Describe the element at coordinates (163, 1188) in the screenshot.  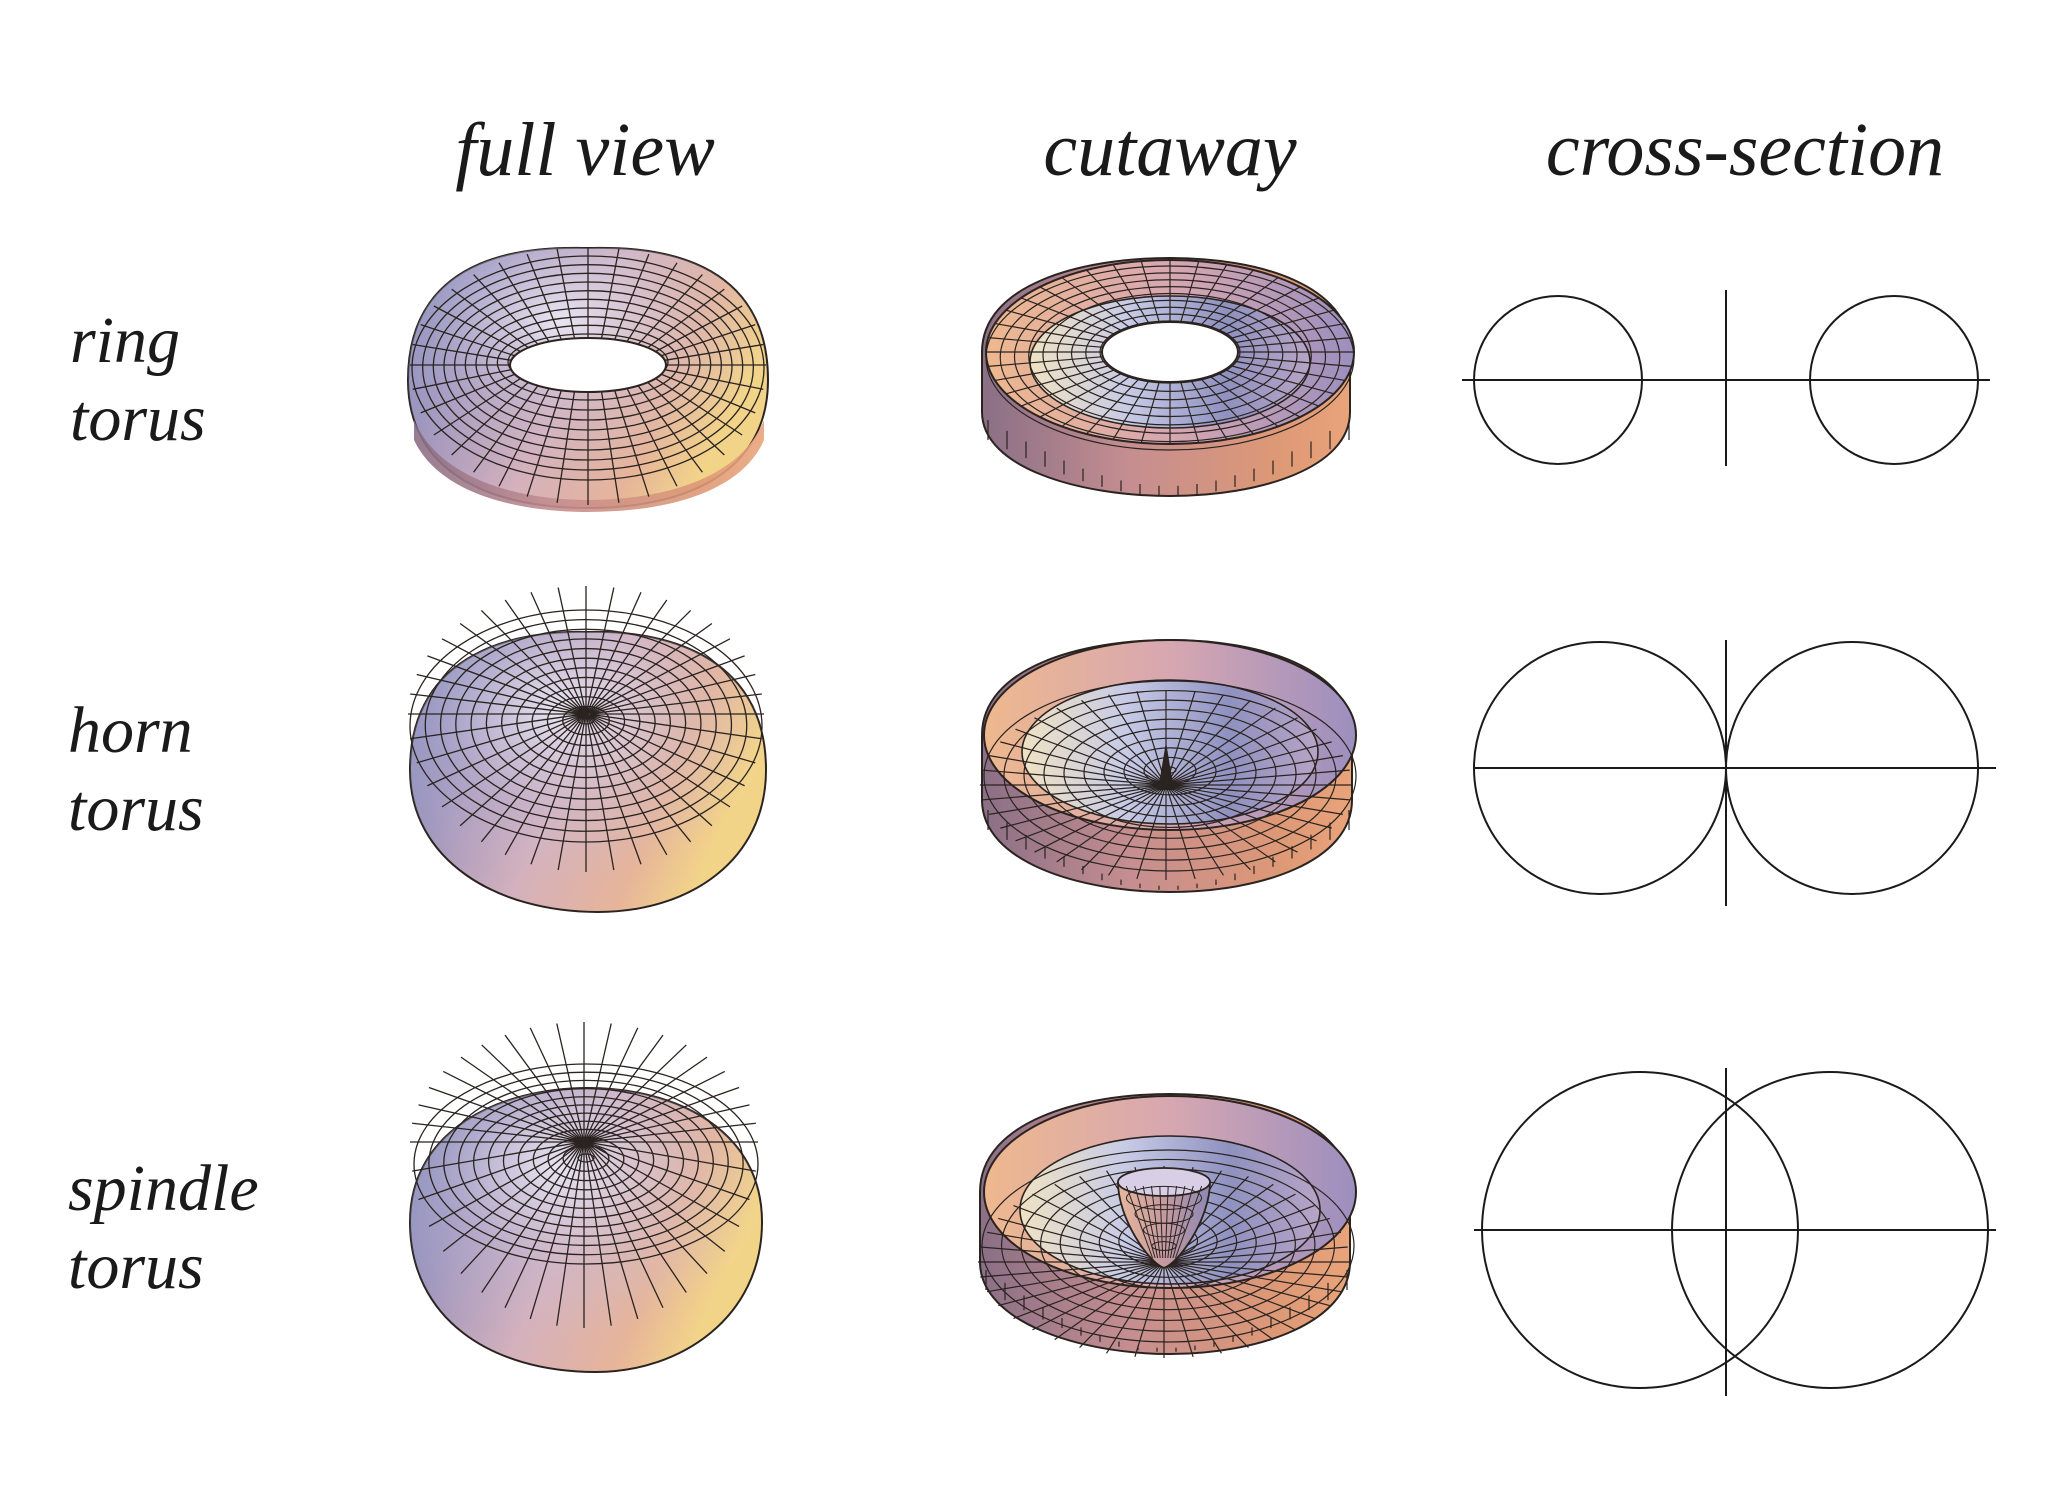
I see `row-label-line: spindle` at that location.